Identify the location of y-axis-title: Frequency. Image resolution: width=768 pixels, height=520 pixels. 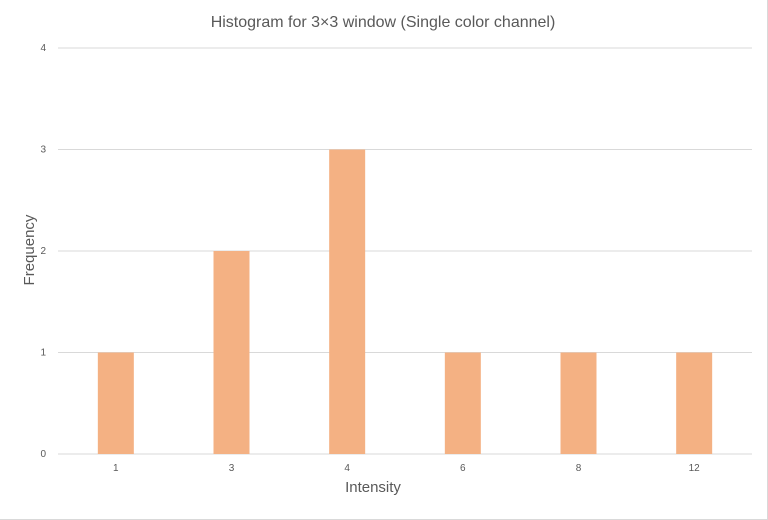
(29, 249).